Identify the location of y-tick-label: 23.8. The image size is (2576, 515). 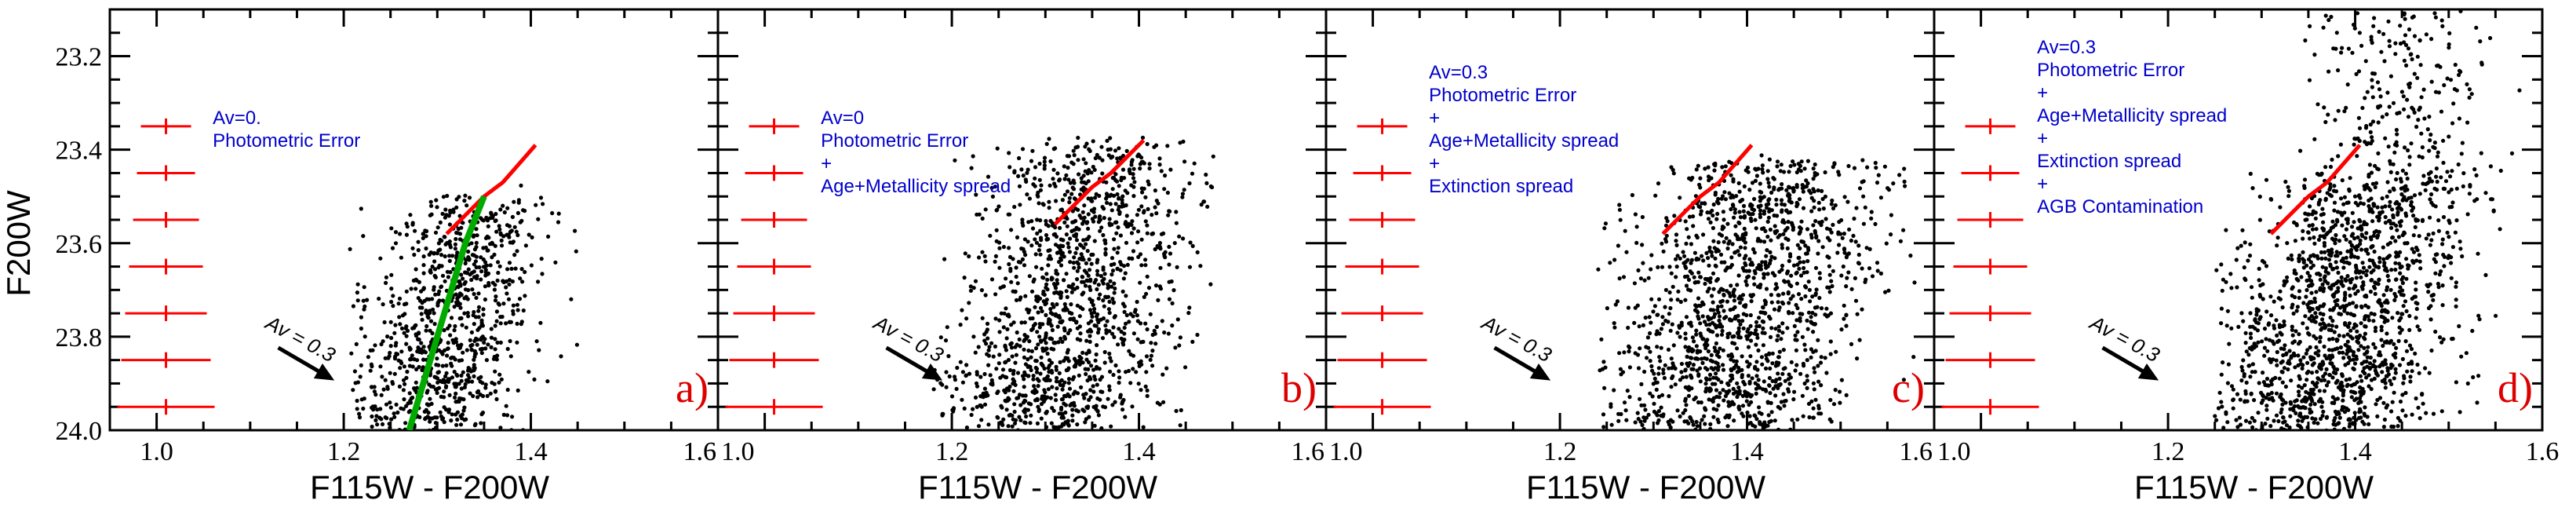
(79, 337).